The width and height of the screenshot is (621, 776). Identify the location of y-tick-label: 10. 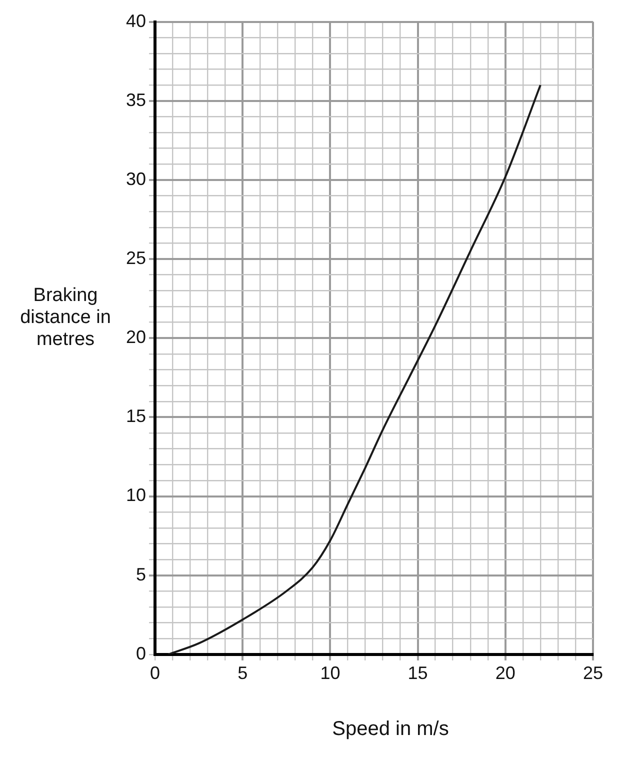
(136, 495).